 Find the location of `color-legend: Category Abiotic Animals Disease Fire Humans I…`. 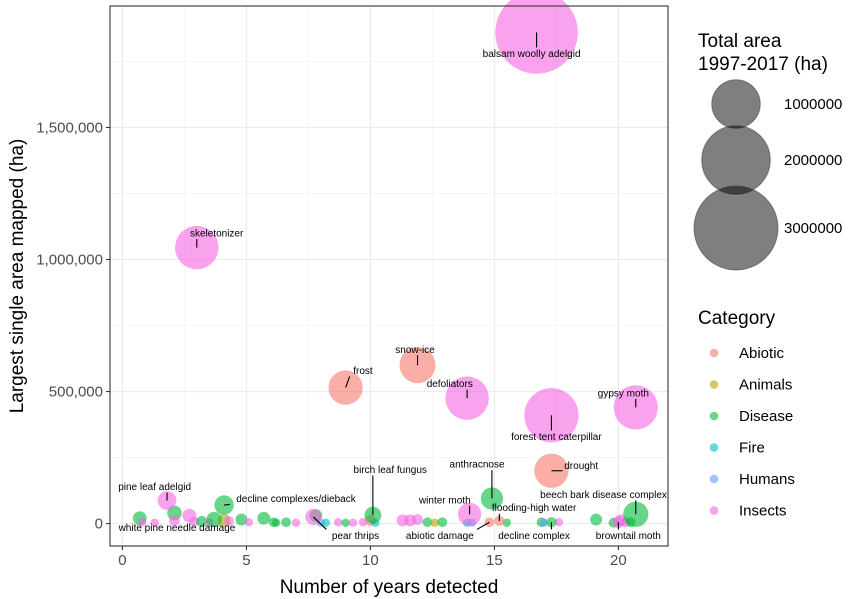

color-legend: Category Abiotic Animals Disease Fire Humans I… is located at coordinates (746, 414).